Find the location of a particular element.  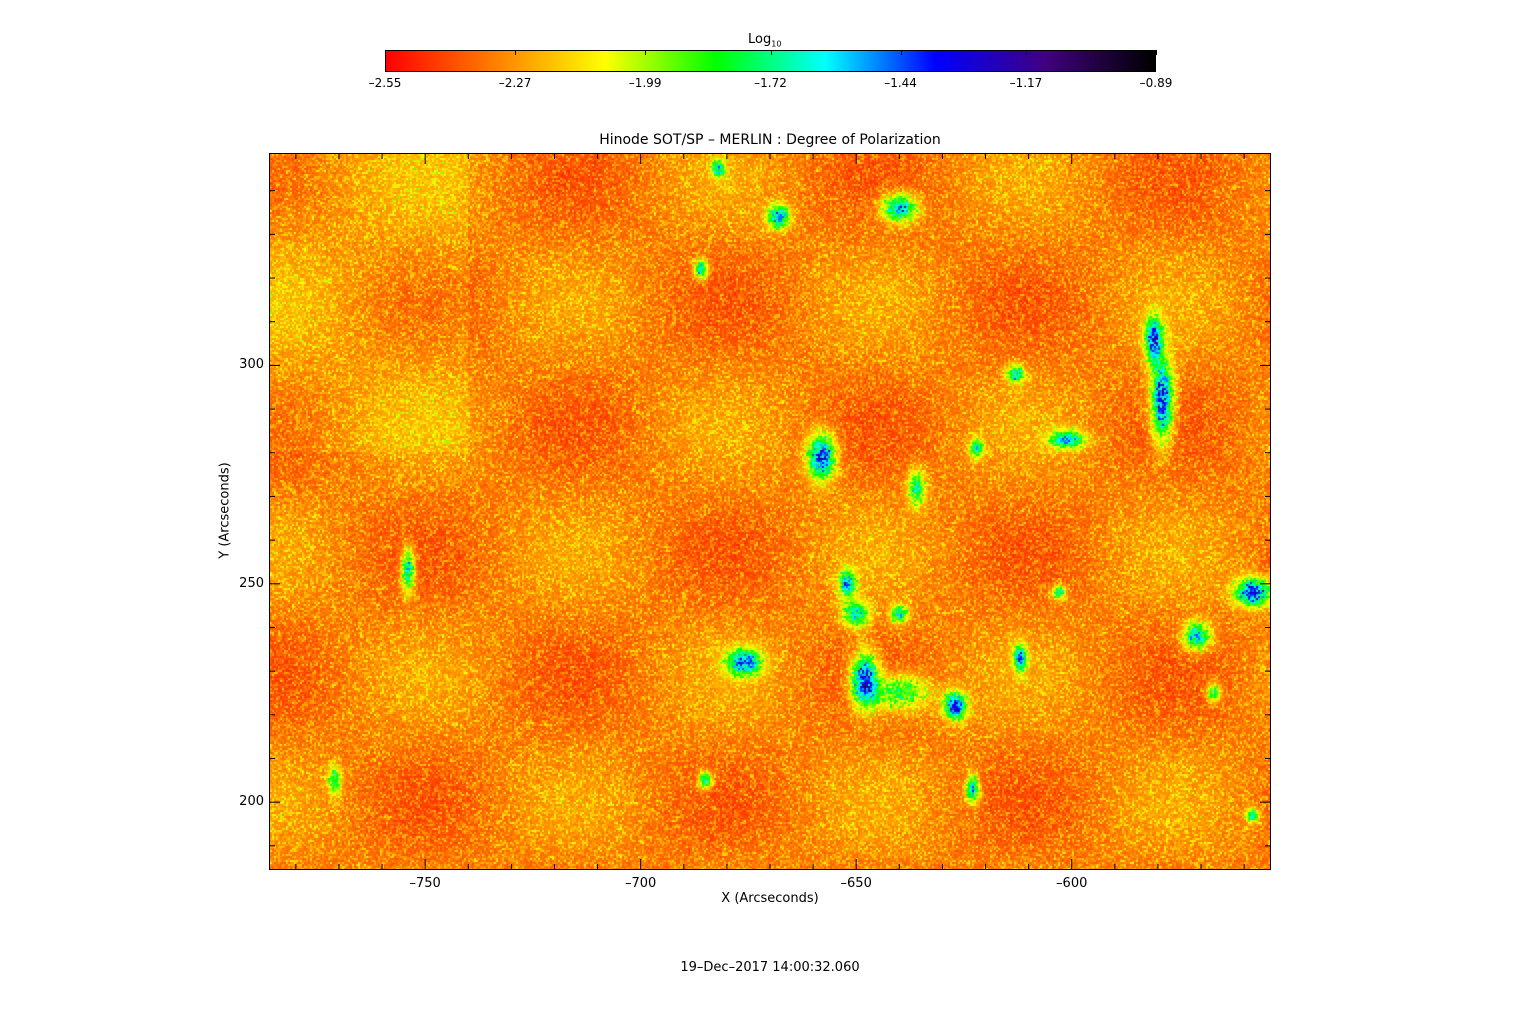

timestamp: 19–Dec–2017 14:00:32.060 is located at coordinates (770, 967).